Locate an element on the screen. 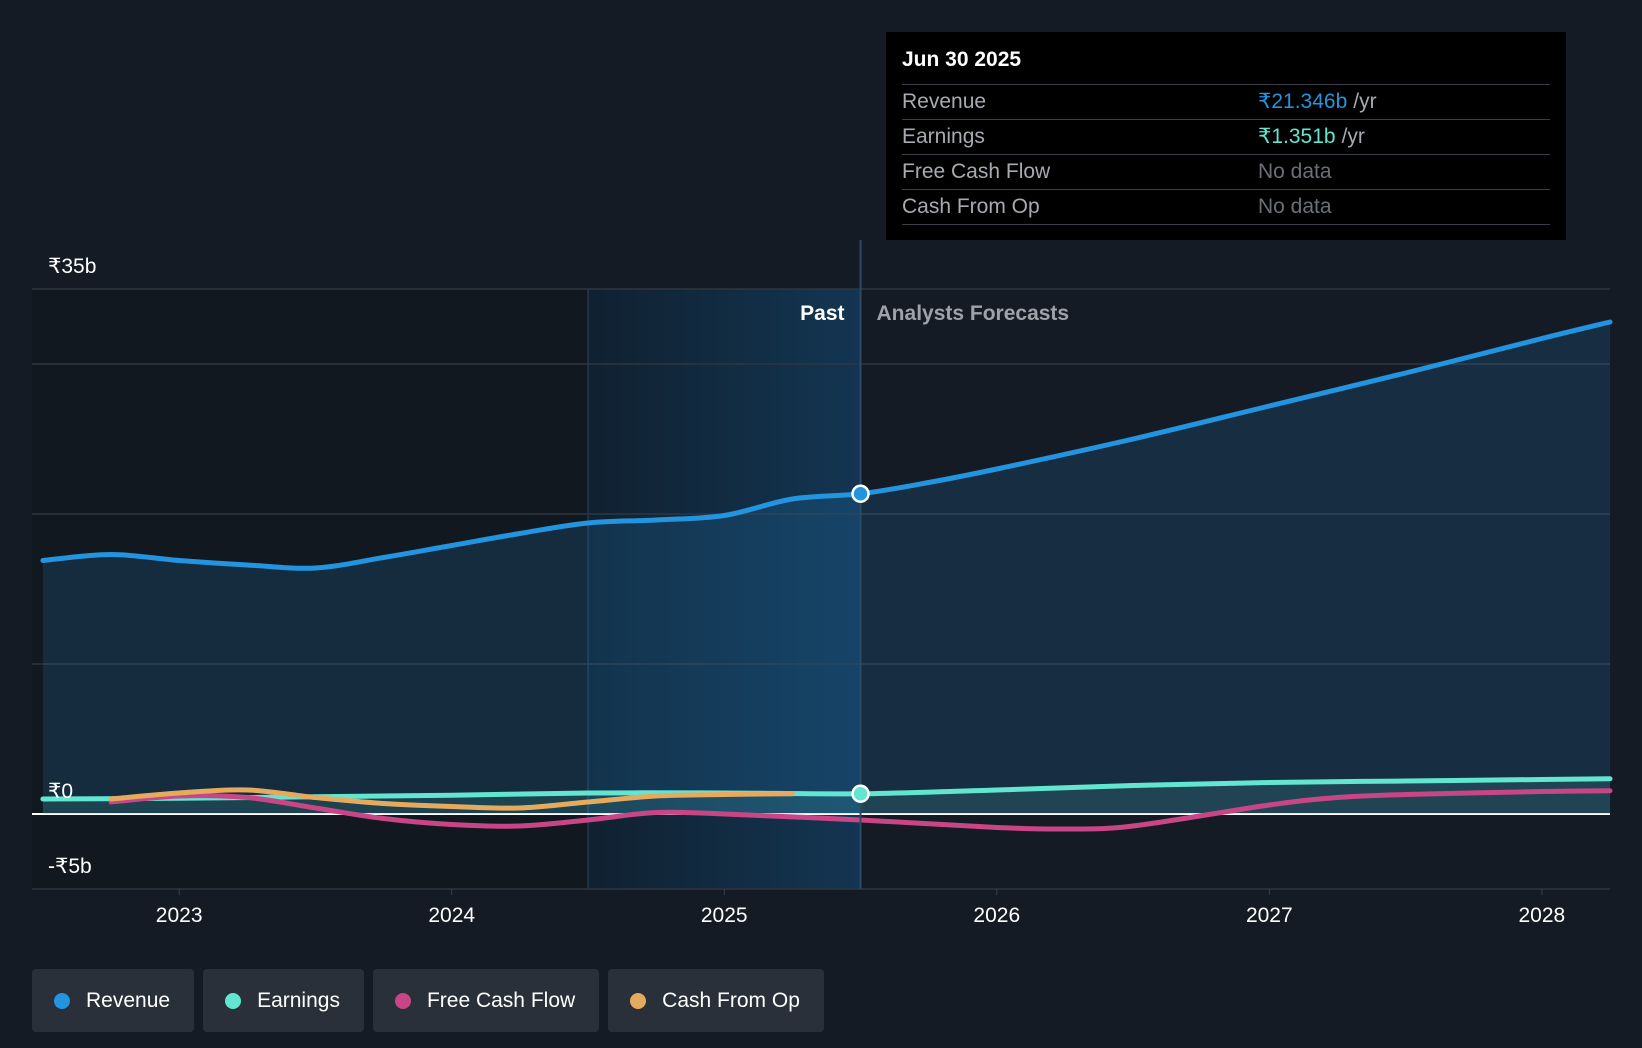 Image resolution: width=1642 pixels, height=1048 pixels. tooltip-value: ₹21.346b is located at coordinates (1303, 101).